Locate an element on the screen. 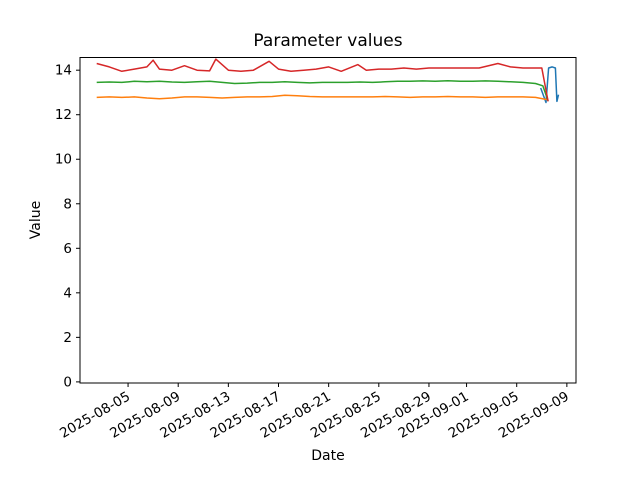 This screenshot has width=640, height=480. chart-title: Parameter values is located at coordinates (327, 41).